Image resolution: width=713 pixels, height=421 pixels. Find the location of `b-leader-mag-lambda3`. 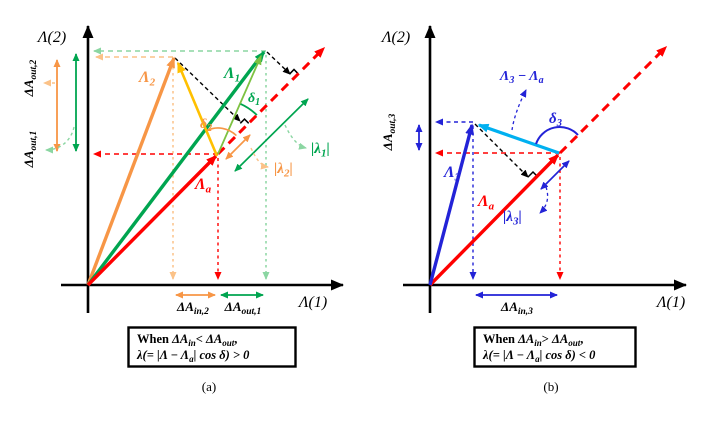

b-leader-mag-lambda3 is located at coordinates (544, 200).